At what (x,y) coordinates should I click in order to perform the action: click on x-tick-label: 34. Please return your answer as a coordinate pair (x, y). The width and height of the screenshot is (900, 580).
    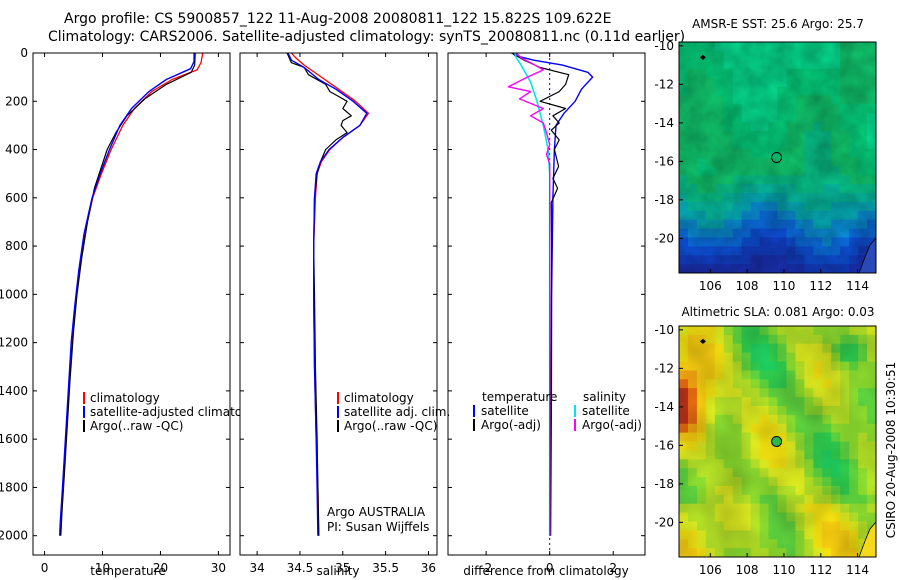
    Looking at the image, I should click on (256, 568).